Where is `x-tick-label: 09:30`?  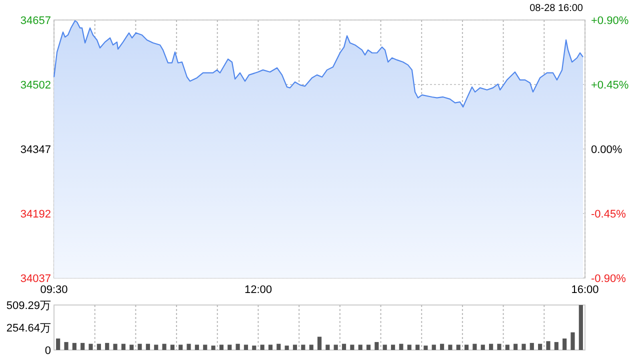
x-tick-label: 09:30 is located at coordinates (54, 290).